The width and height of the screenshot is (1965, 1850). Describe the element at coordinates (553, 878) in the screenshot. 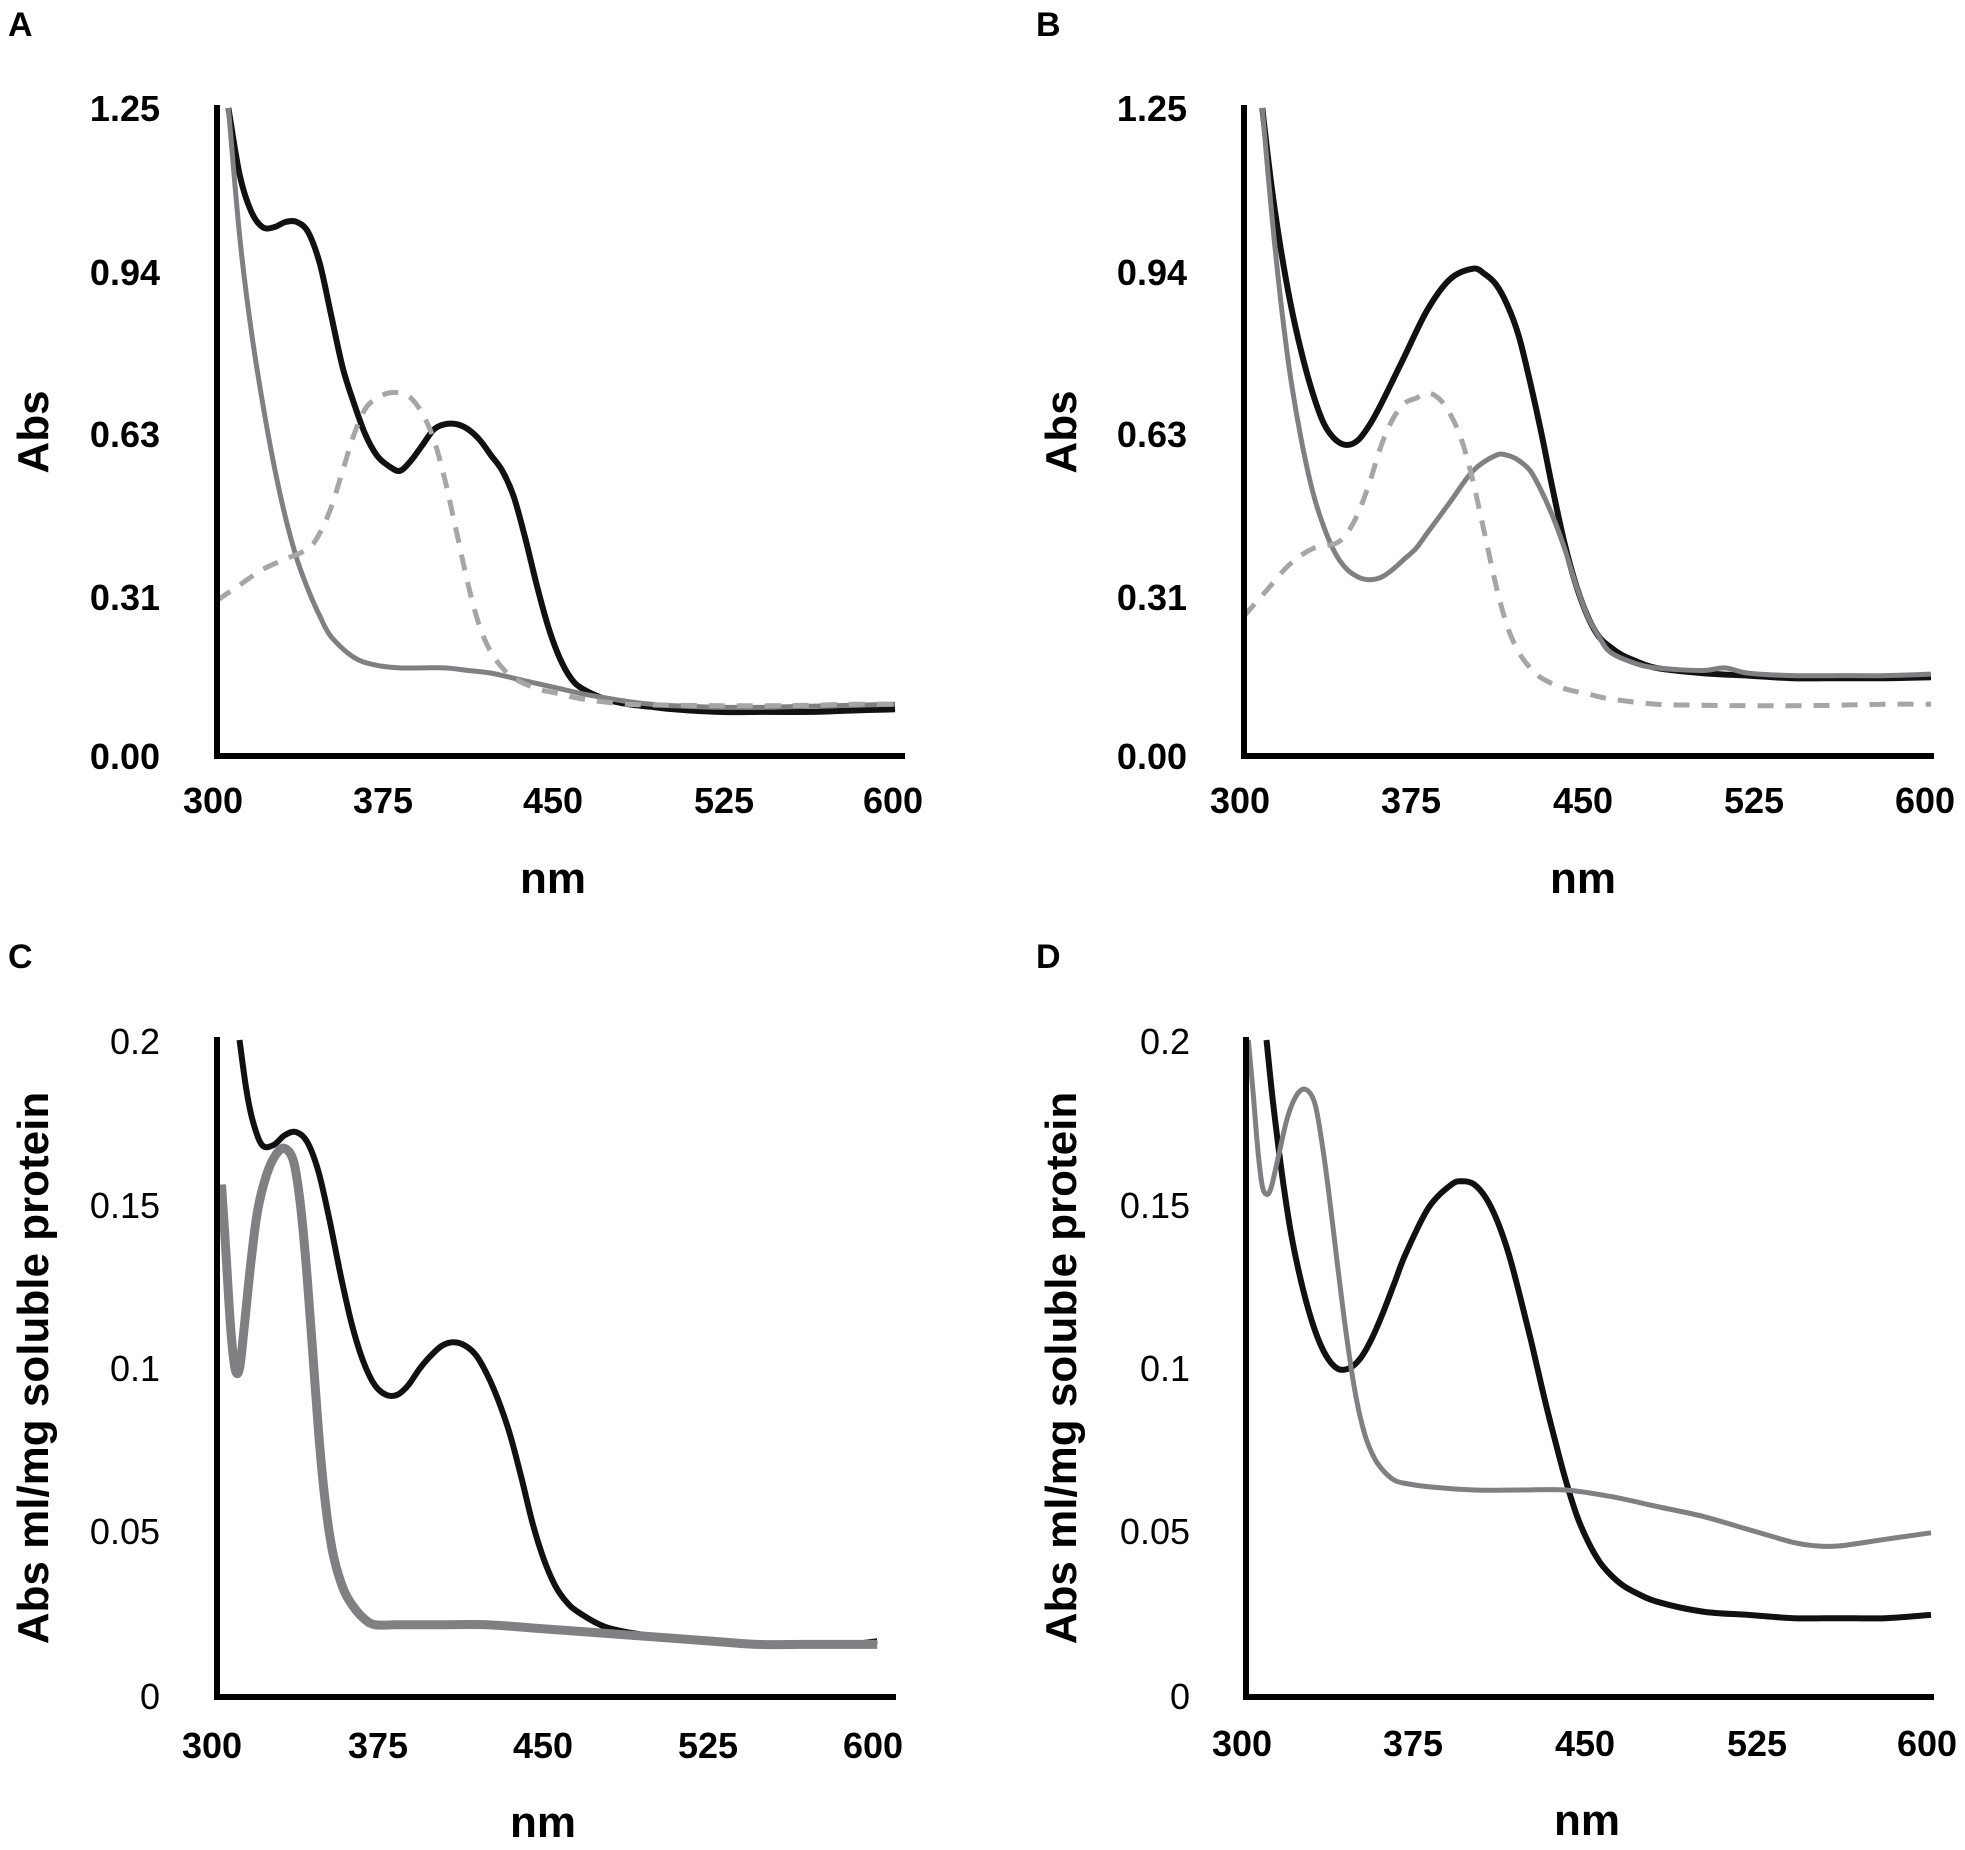

I see `panel-a-x-axis-title: nm` at that location.